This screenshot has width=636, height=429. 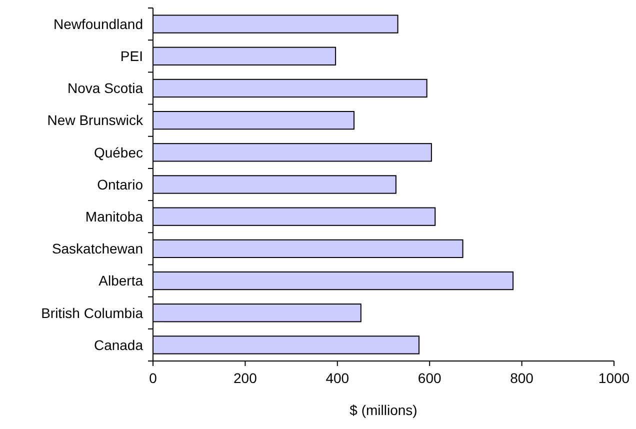 What do you see at coordinates (119, 344) in the screenshot?
I see `y-tick-label: Canada` at bounding box center [119, 344].